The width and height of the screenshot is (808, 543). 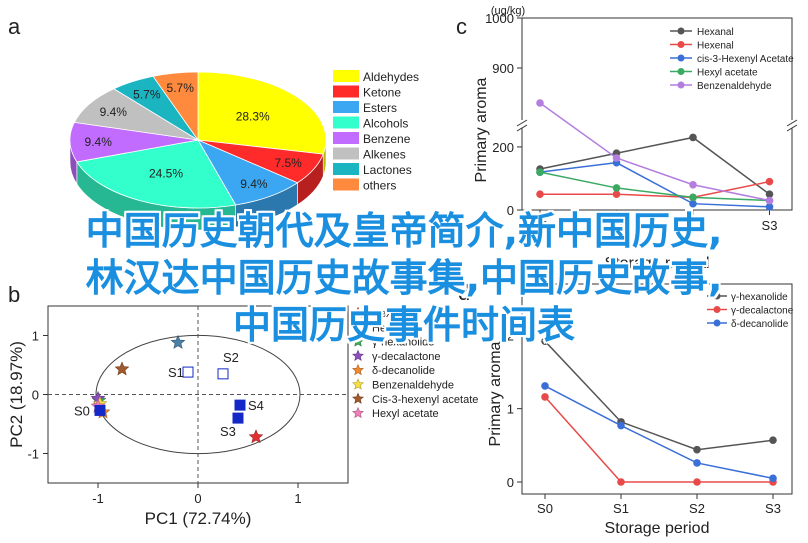 I want to click on legend-label: Hexyl acetate, so click(x=727, y=73).